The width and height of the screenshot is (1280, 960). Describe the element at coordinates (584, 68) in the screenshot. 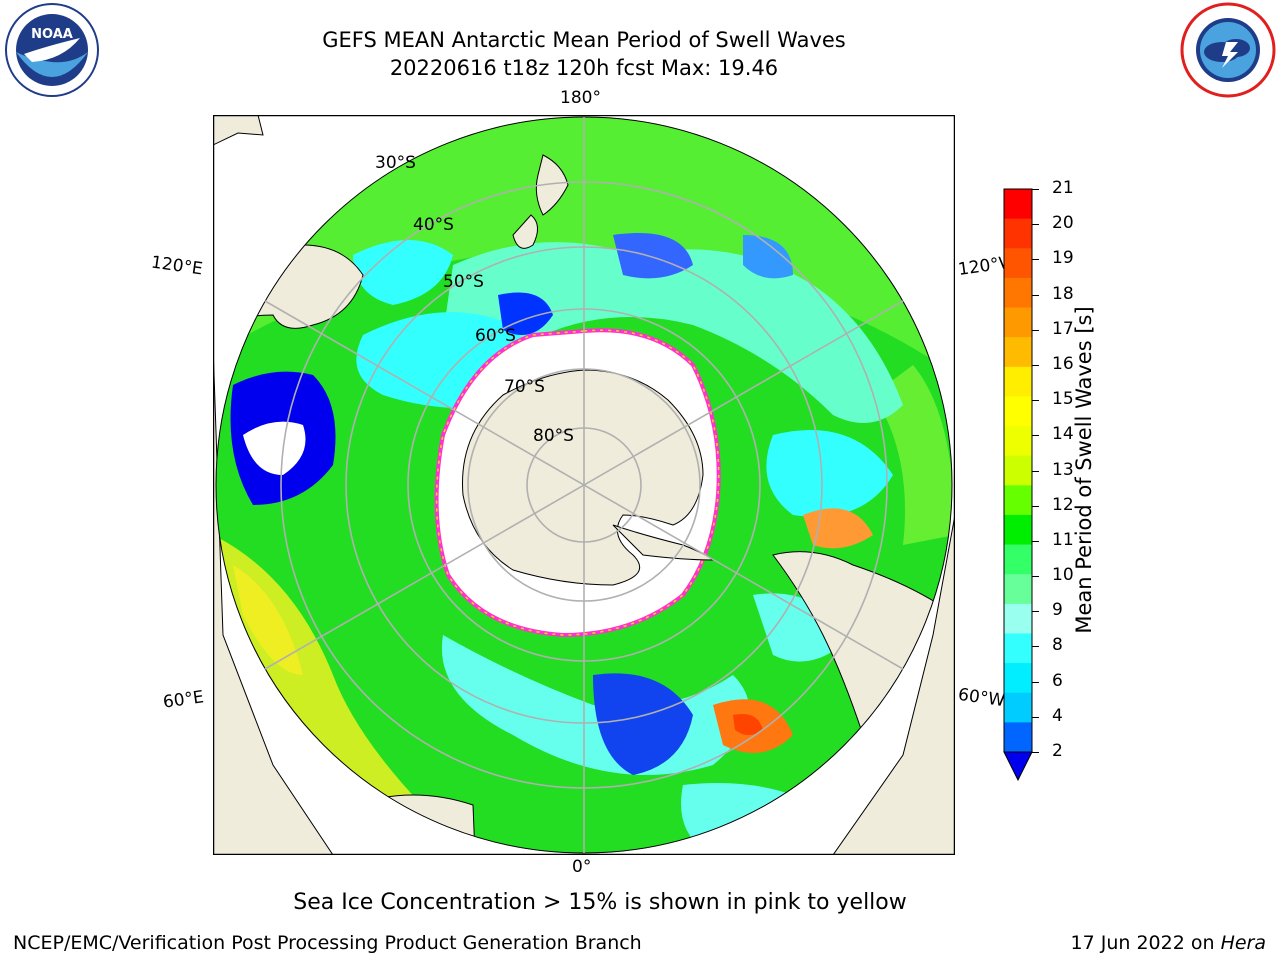

I see `chart-subtitle: 20220616 t18z 120h fcst Max: 19.46` at that location.